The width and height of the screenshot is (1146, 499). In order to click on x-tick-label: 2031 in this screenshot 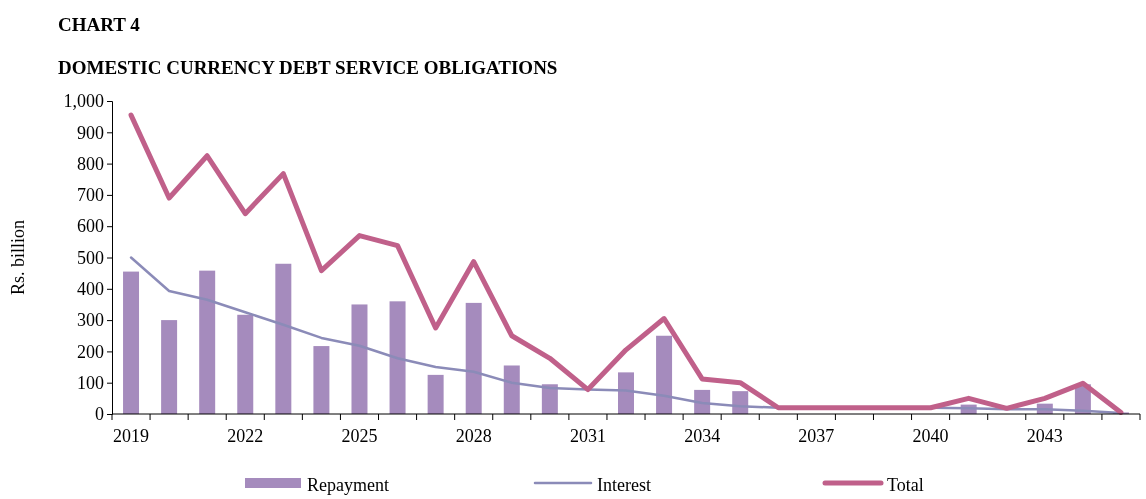, I will do `click(587, 436)`.